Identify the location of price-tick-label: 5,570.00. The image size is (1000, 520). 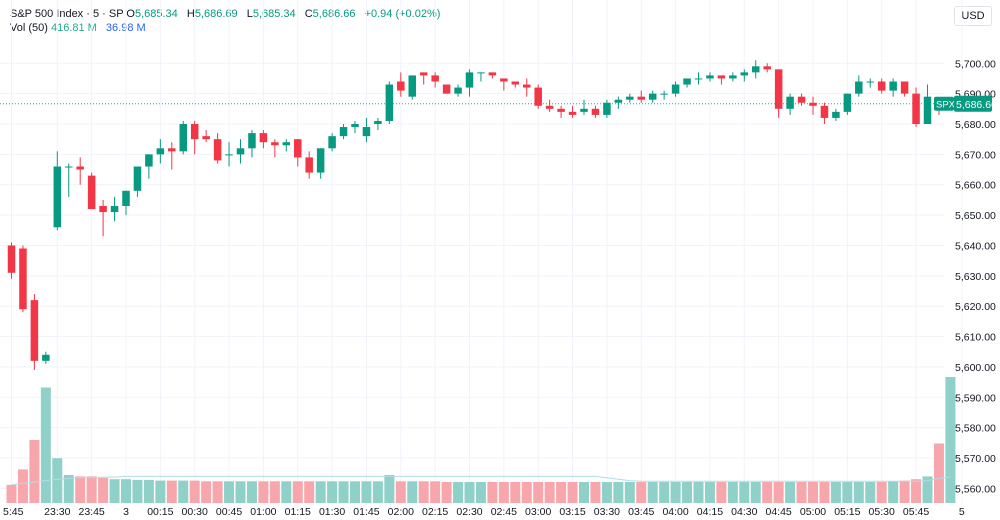
(975, 459).